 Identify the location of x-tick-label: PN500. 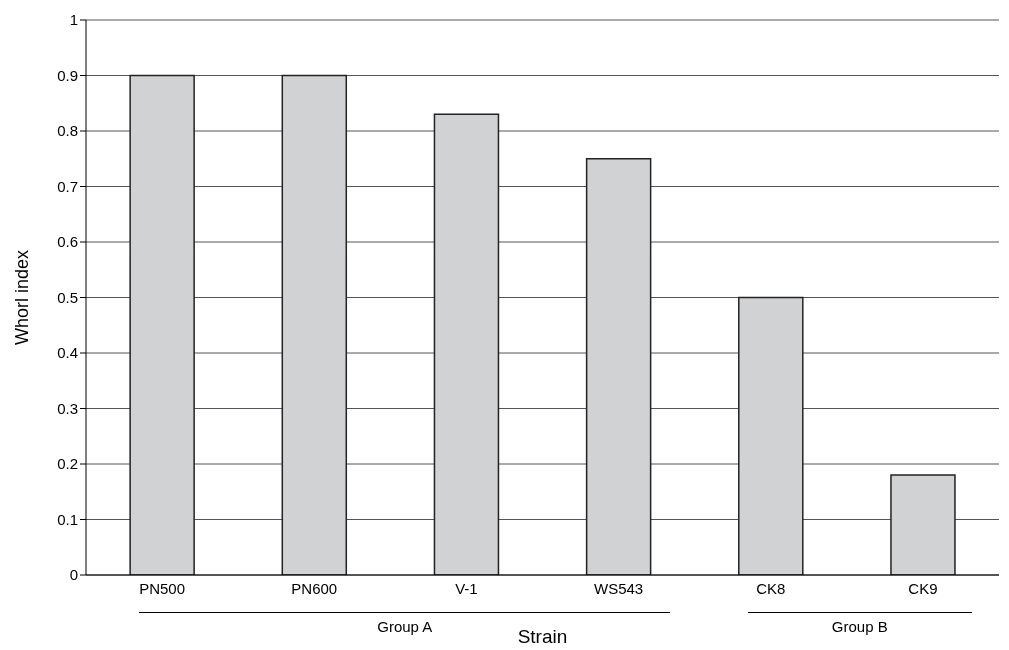
(162, 588).